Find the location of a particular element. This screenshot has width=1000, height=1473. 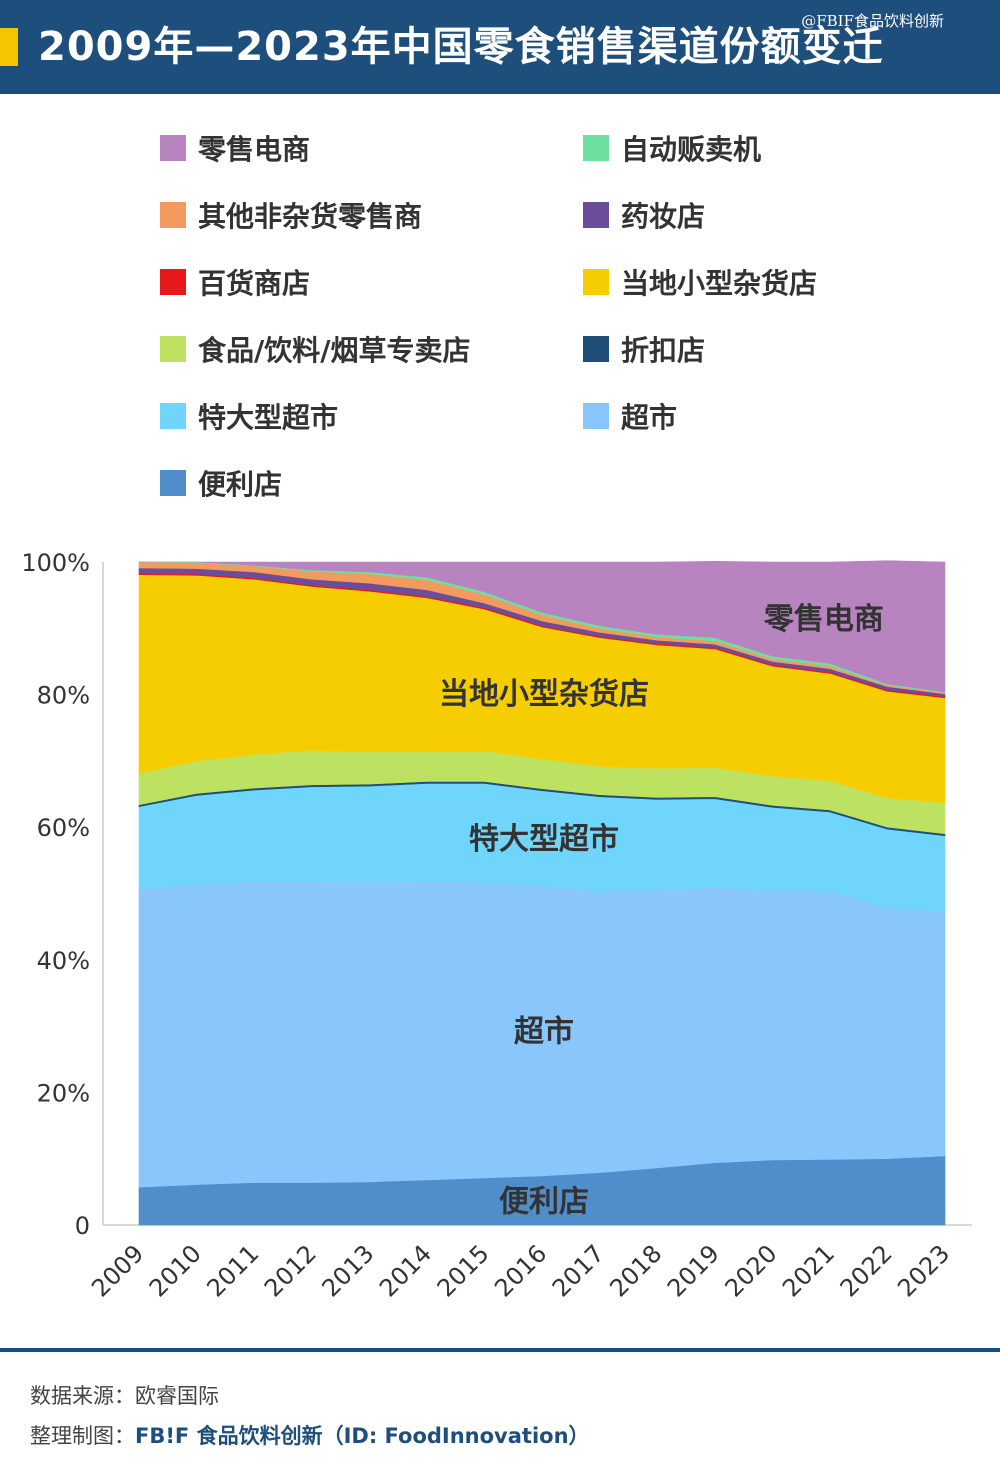

credit-line: 整理制图：FB!F 食品饮料创新（ID: FoodInnovation） is located at coordinates (310, 1435).